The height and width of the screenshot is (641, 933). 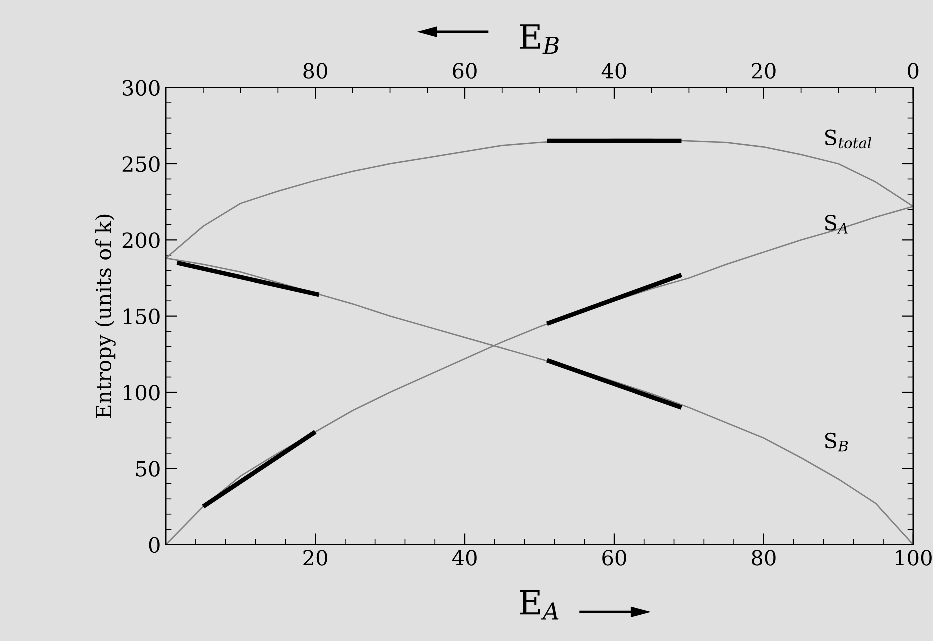 What do you see at coordinates (465, 71) in the screenshot?
I see `x2-tick-label: 60` at bounding box center [465, 71].